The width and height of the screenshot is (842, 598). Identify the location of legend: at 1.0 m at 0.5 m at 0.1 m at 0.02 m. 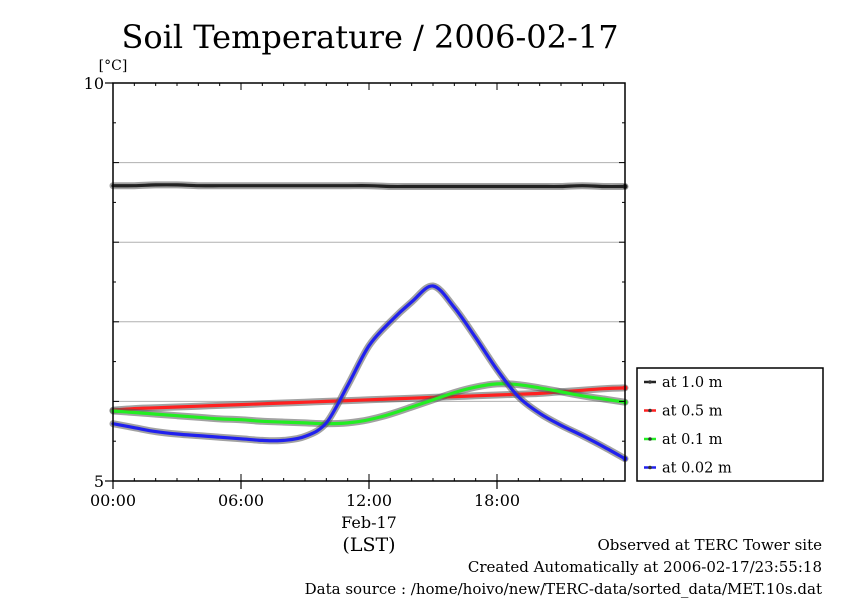
(730, 424).